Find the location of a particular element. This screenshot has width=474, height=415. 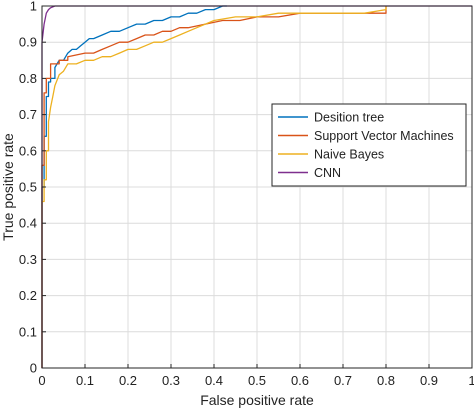

y-tick-label: 0.6 is located at coordinates (28, 150).